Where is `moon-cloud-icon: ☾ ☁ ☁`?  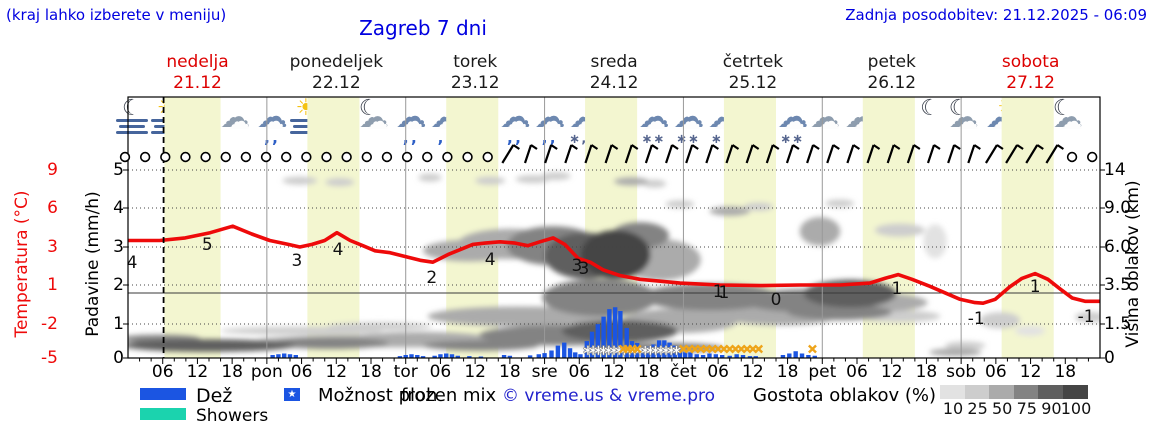 moon-cloud-icon: ☾ ☁ ☁ is located at coordinates (1067, 115).